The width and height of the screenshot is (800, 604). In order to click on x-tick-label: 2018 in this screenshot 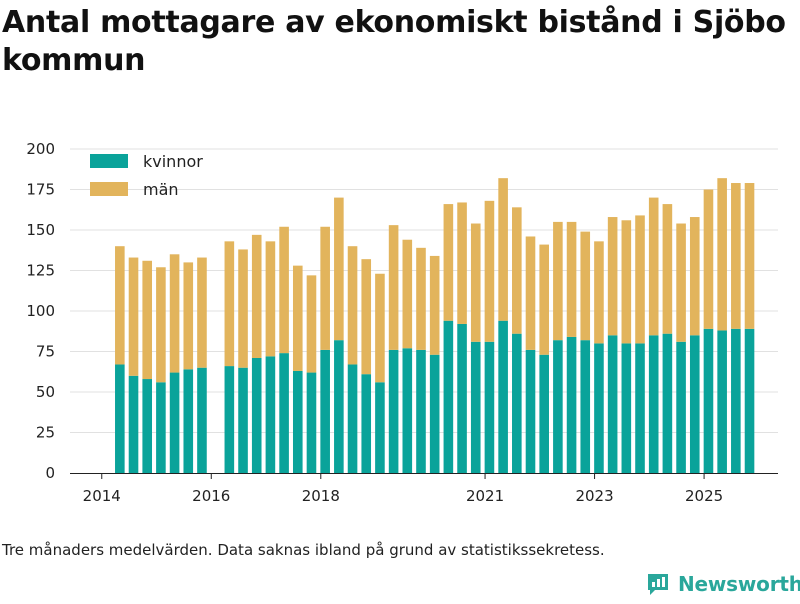, I will do `click(321, 496)`.